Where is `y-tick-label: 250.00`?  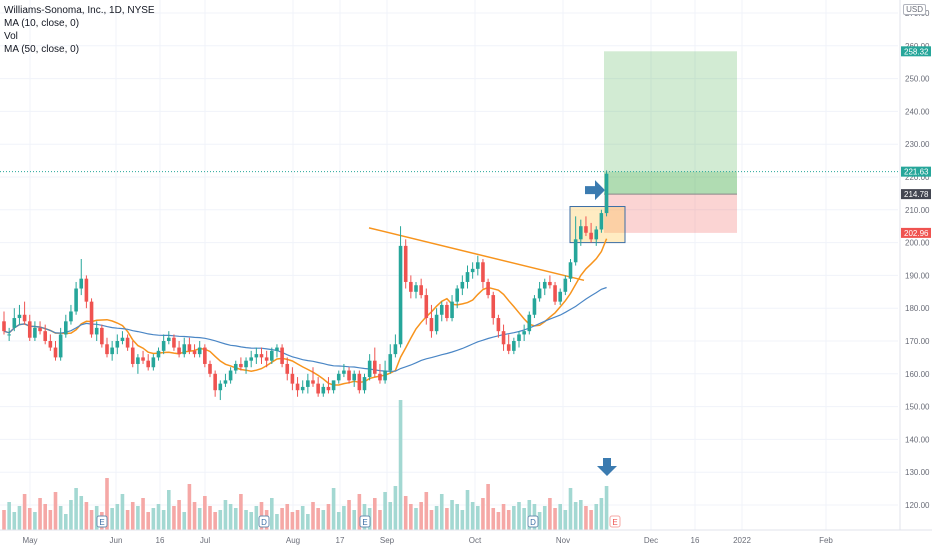 y-tick-label: 250.00 is located at coordinates (917, 79).